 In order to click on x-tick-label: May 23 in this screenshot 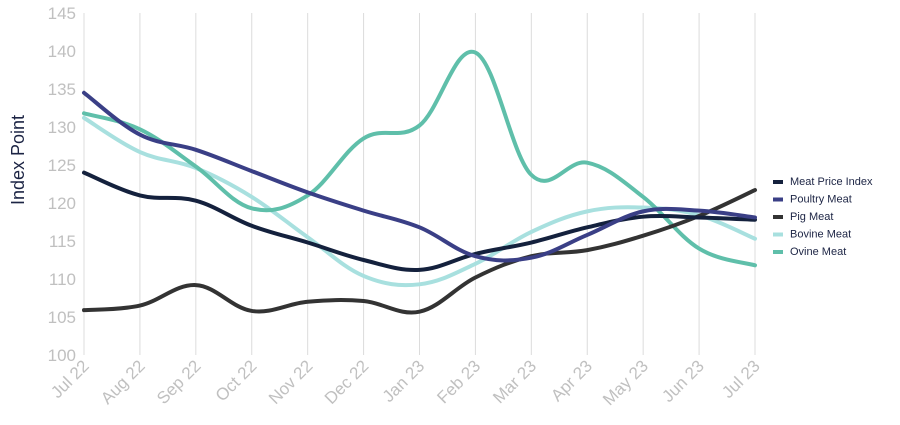, I will do `click(625, 382)`.